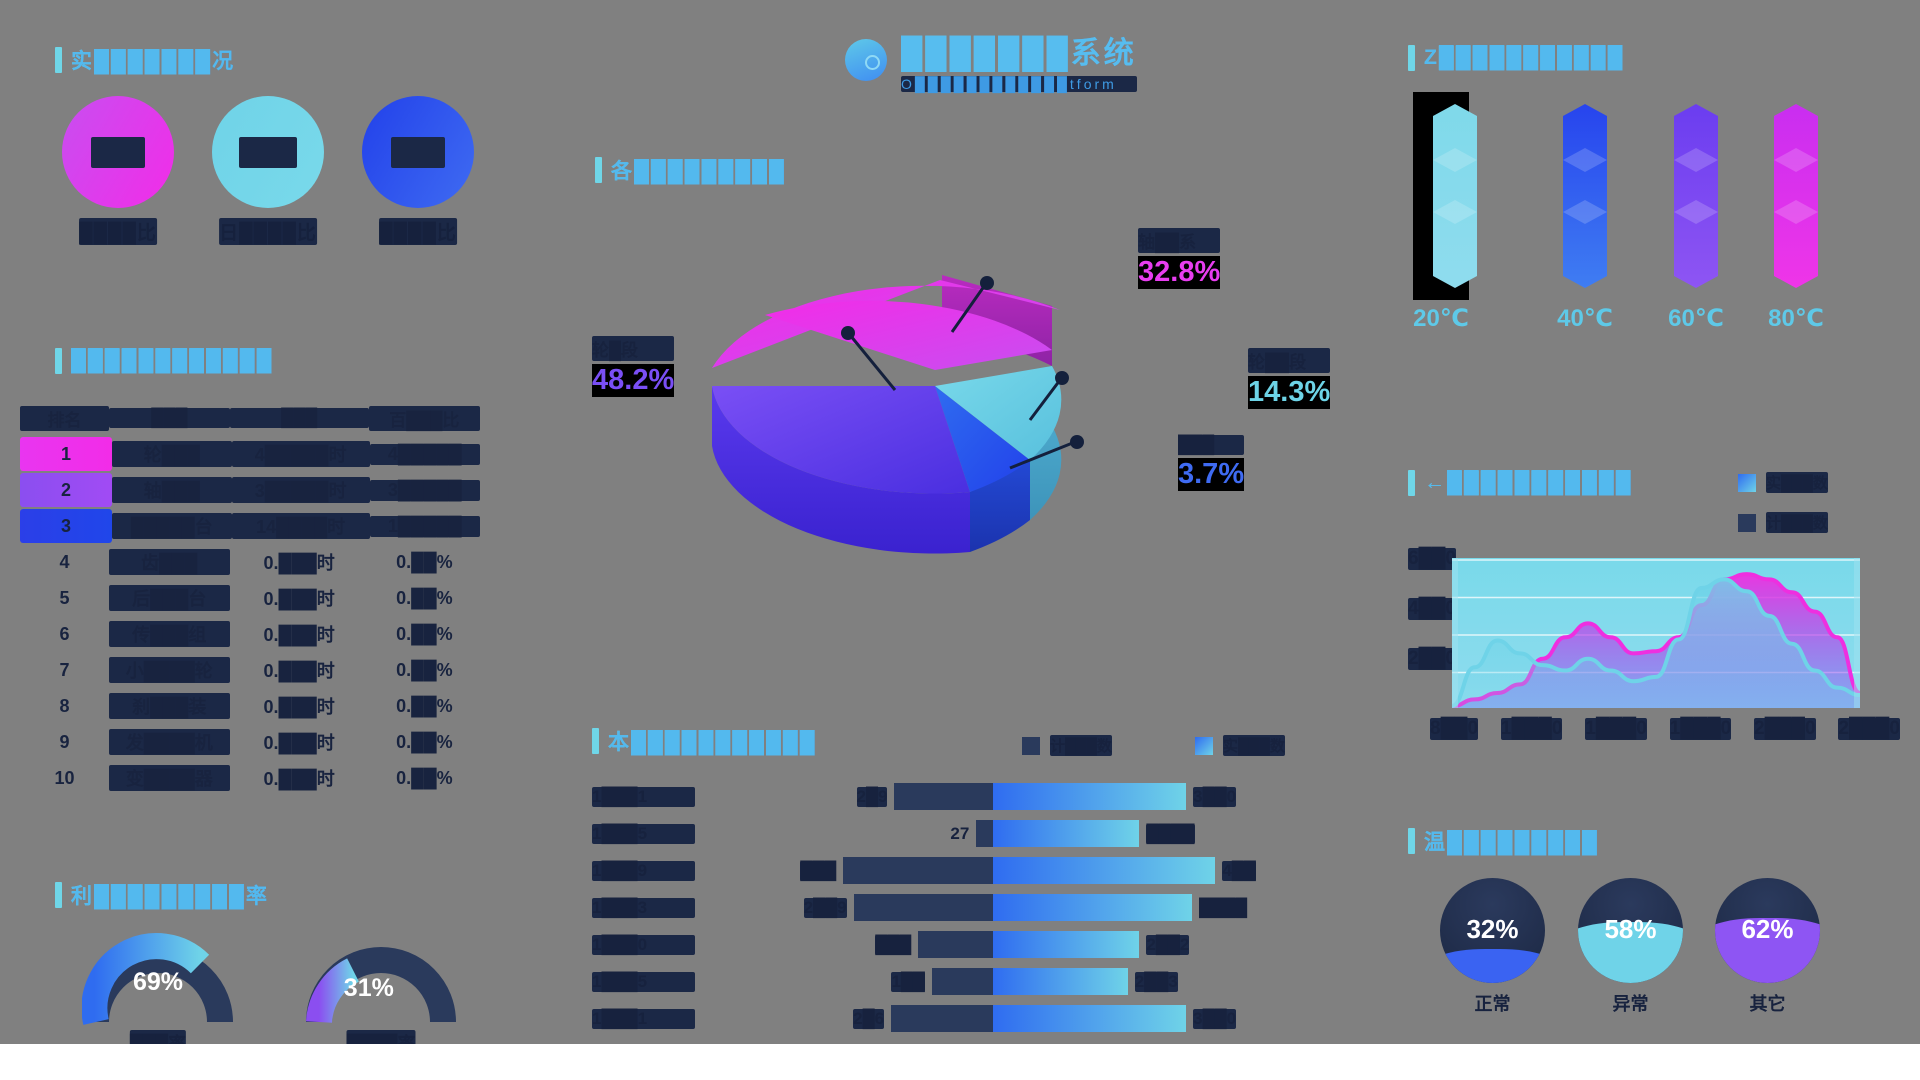 The width and height of the screenshot is (1920, 1080). I want to click on semi-gauge-0: 69% ███率, so click(157, 987).